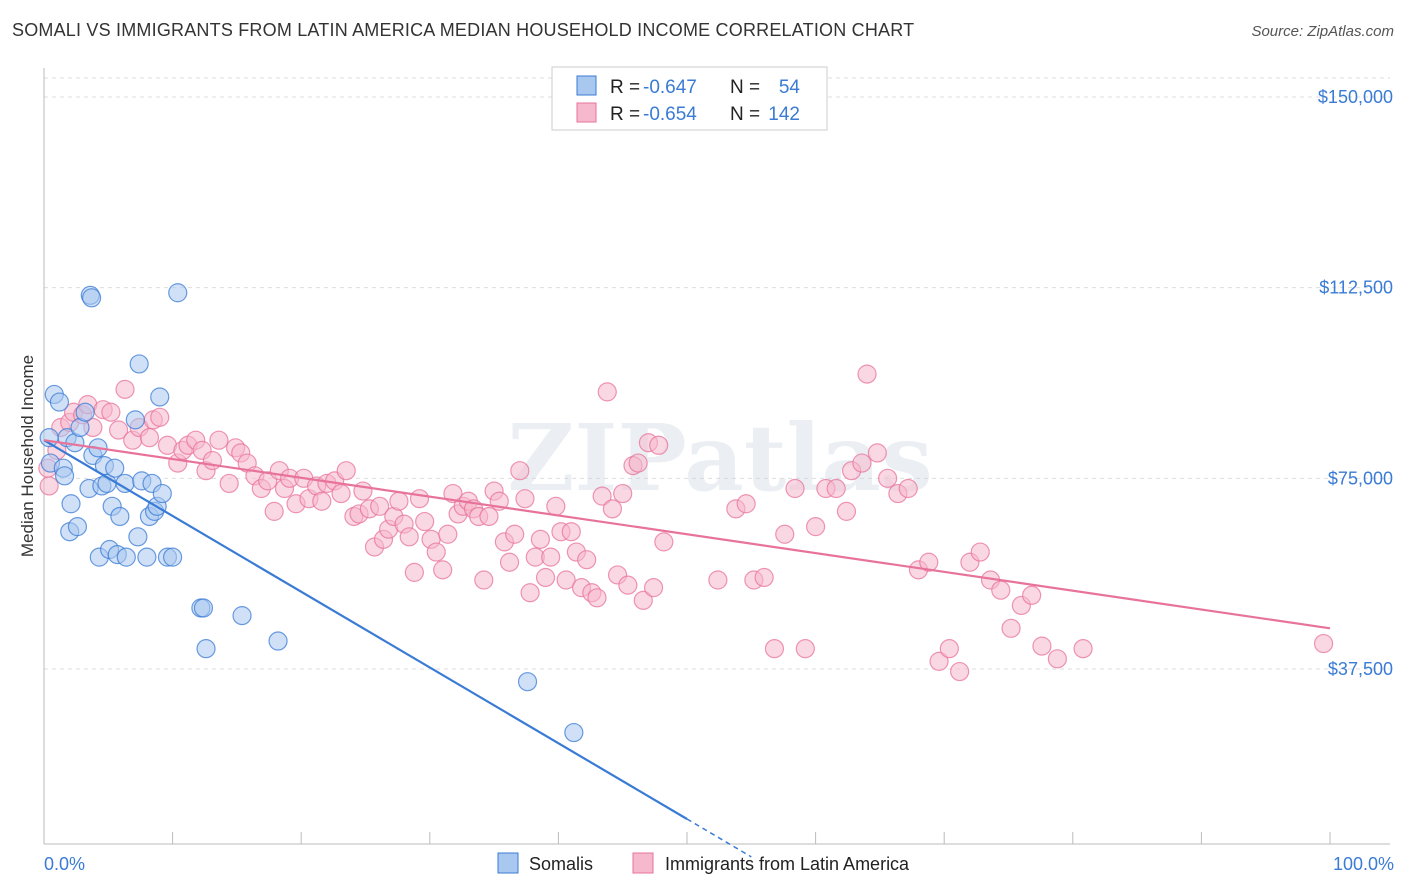 This screenshot has width=1406, height=892. I want to click on bottom-legend-swatch-latin-america, so click(643, 863).